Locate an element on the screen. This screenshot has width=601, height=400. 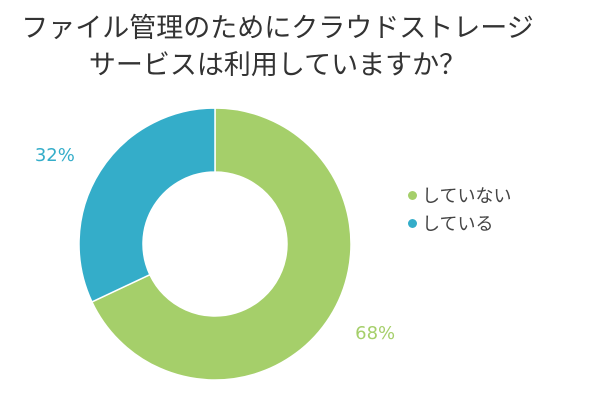
data-label-not-using: 68% is located at coordinates (375, 333).